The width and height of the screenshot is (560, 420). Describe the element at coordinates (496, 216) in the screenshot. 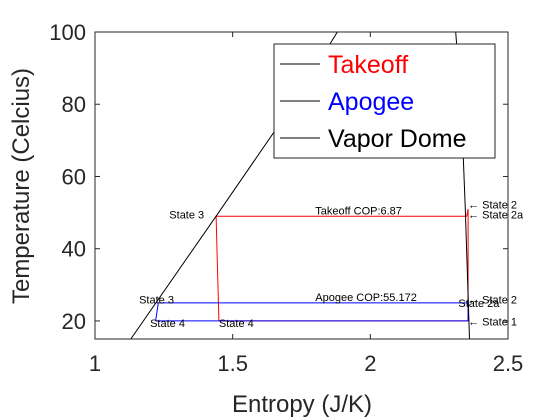

I see `annotation-label: ← State 2a` at that location.